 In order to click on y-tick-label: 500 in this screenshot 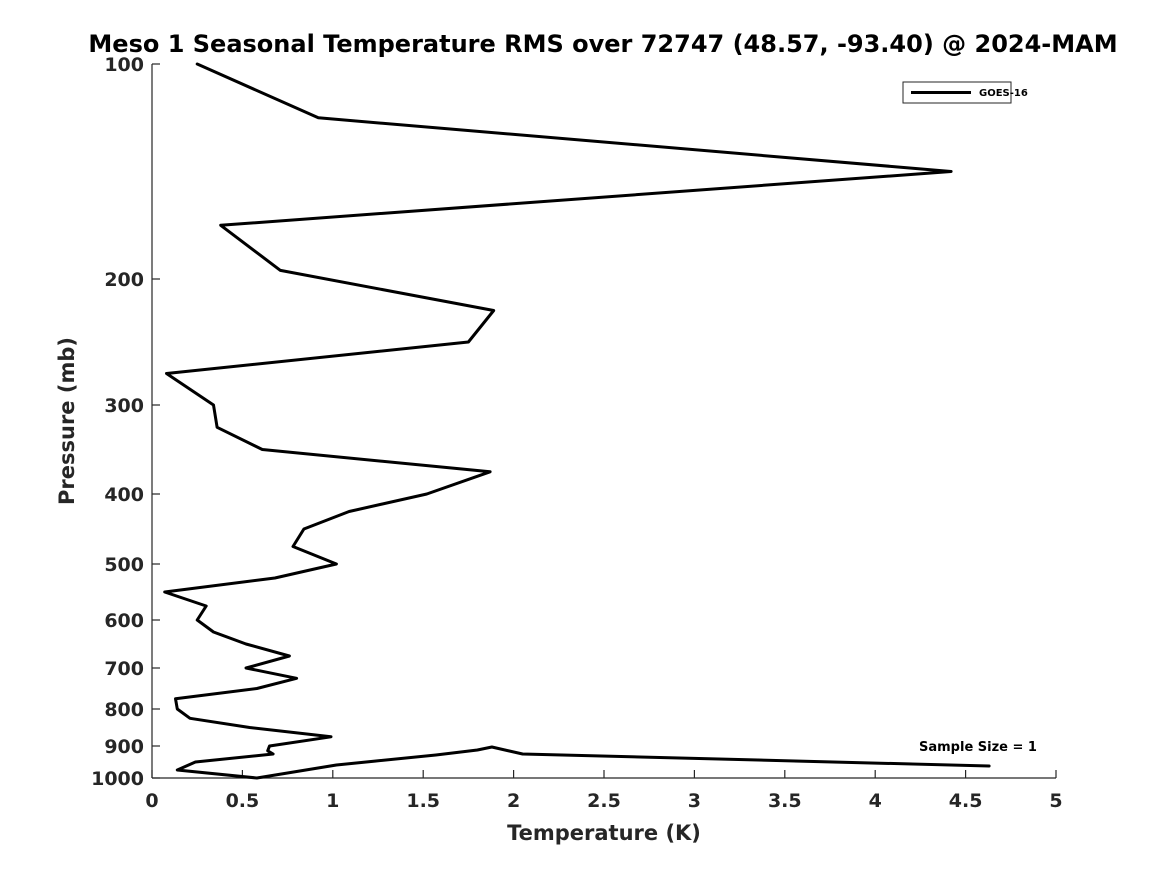, I will do `click(124, 565)`.